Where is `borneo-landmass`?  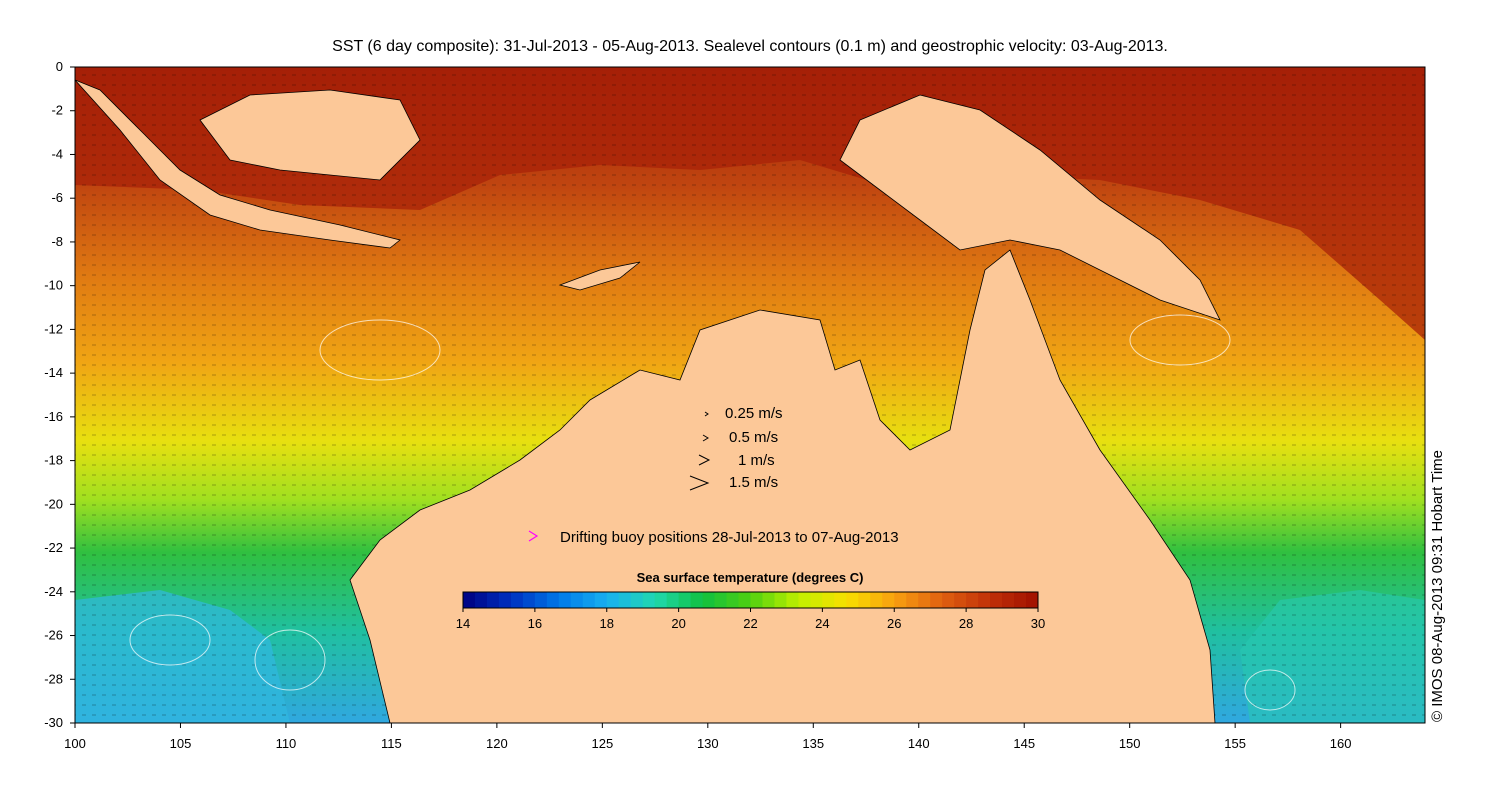
borneo-landmass is located at coordinates (310, 135).